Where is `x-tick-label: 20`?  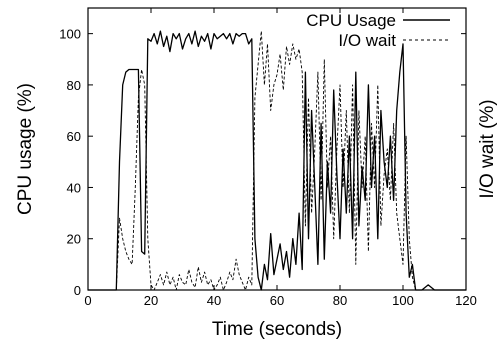
x-tick-label: 20 is located at coordinates (151, 300).